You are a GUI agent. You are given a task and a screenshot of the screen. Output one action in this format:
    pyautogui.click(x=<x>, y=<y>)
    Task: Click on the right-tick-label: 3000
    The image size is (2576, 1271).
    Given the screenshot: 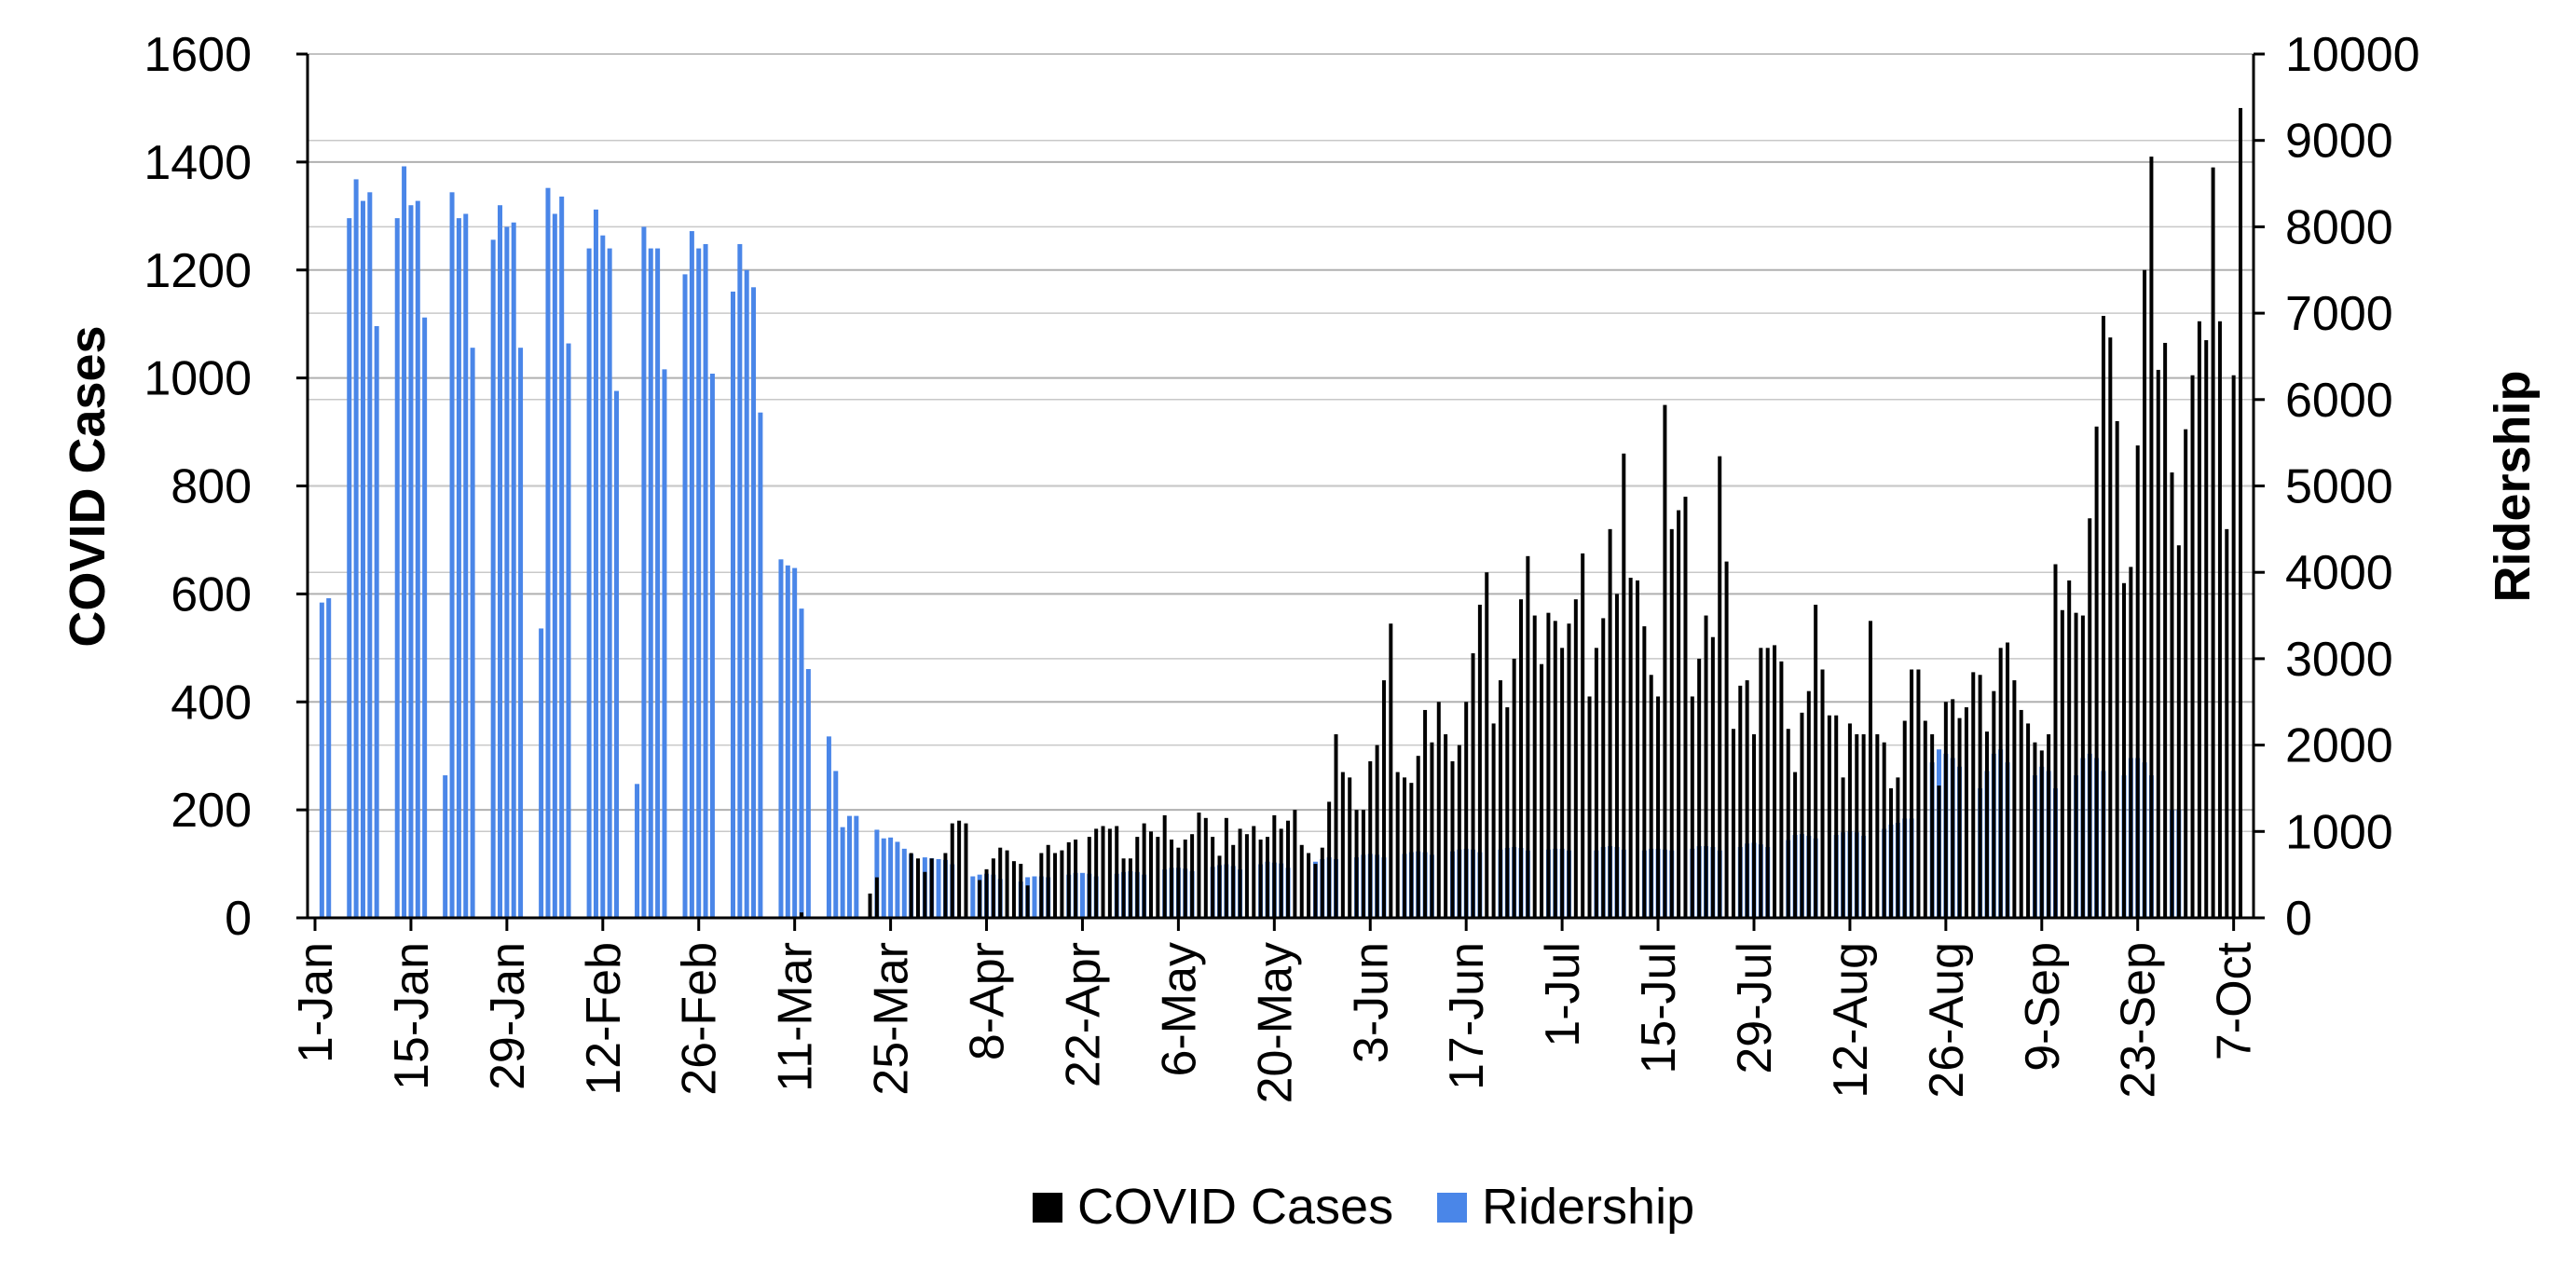 What is the action you would take?
    pyautogui.click(x=2339, y=660)
    